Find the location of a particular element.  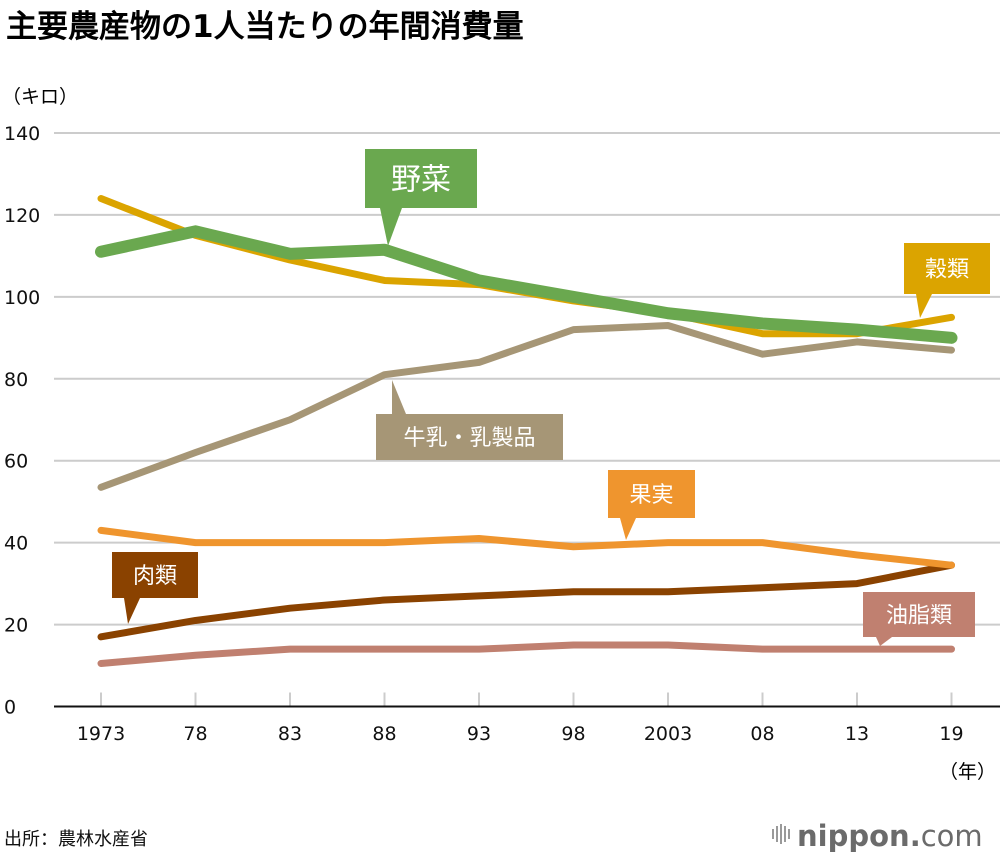

x-tick-label: 08 is located at coordinates (762, 734).